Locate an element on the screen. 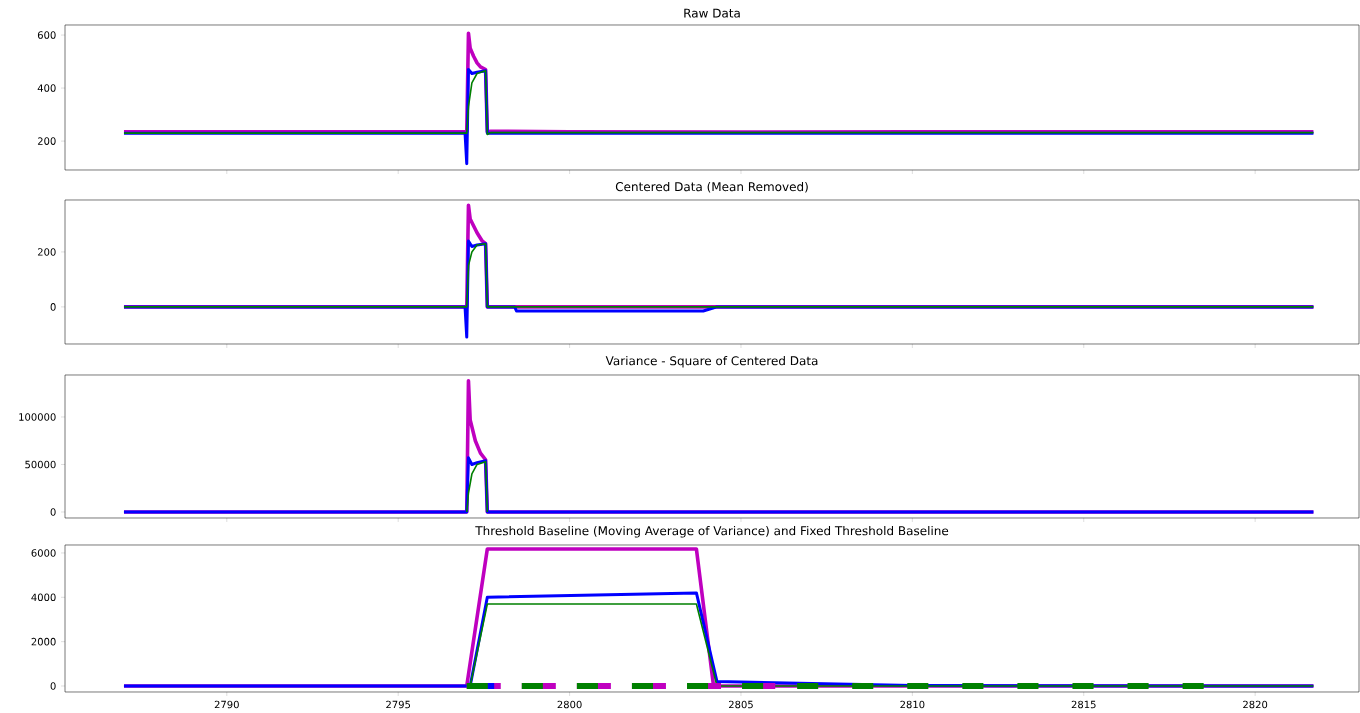  chart-title: Centered Data (Mean Removed) is located at coordinates (711, 187).